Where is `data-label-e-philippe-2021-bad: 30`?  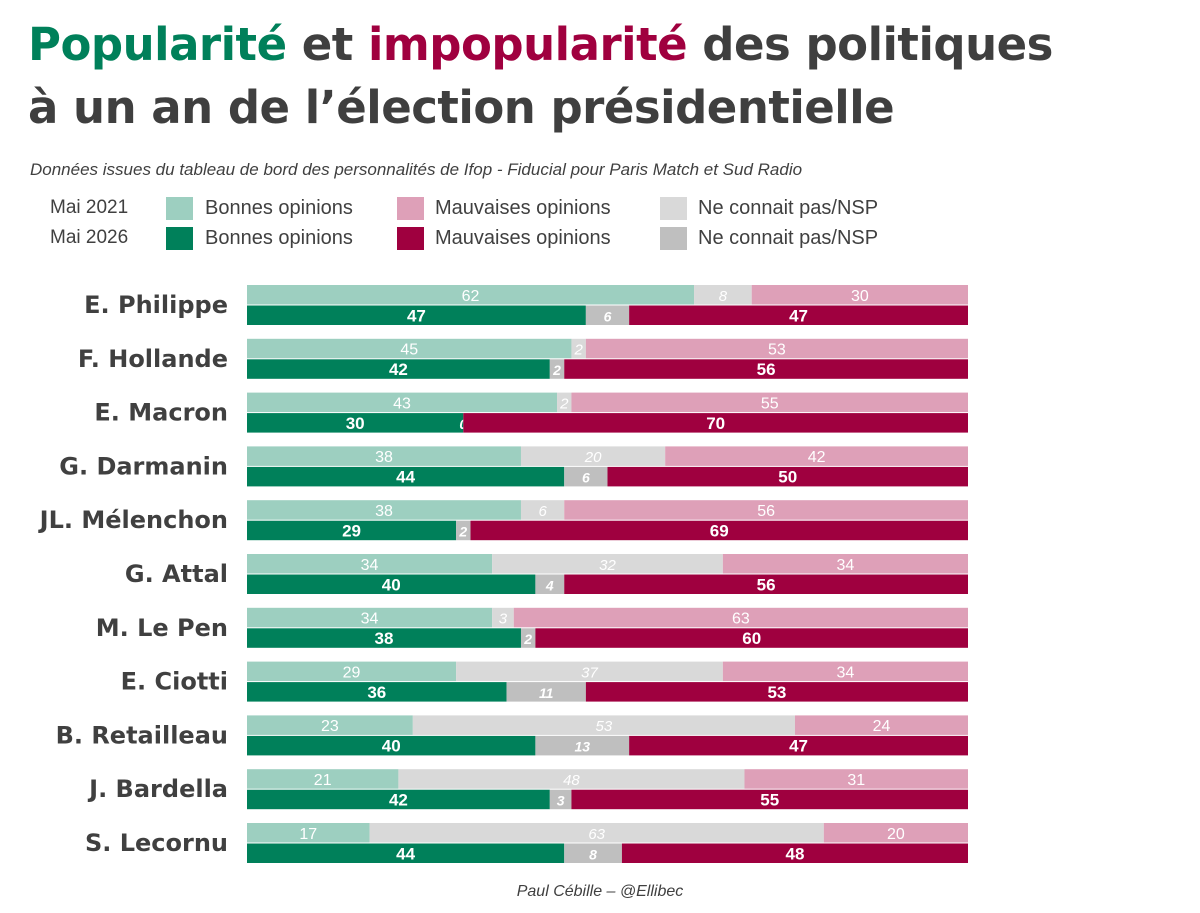
data-label-e-philippe-2021-bad: 30 is located at coordinates (860, 296).